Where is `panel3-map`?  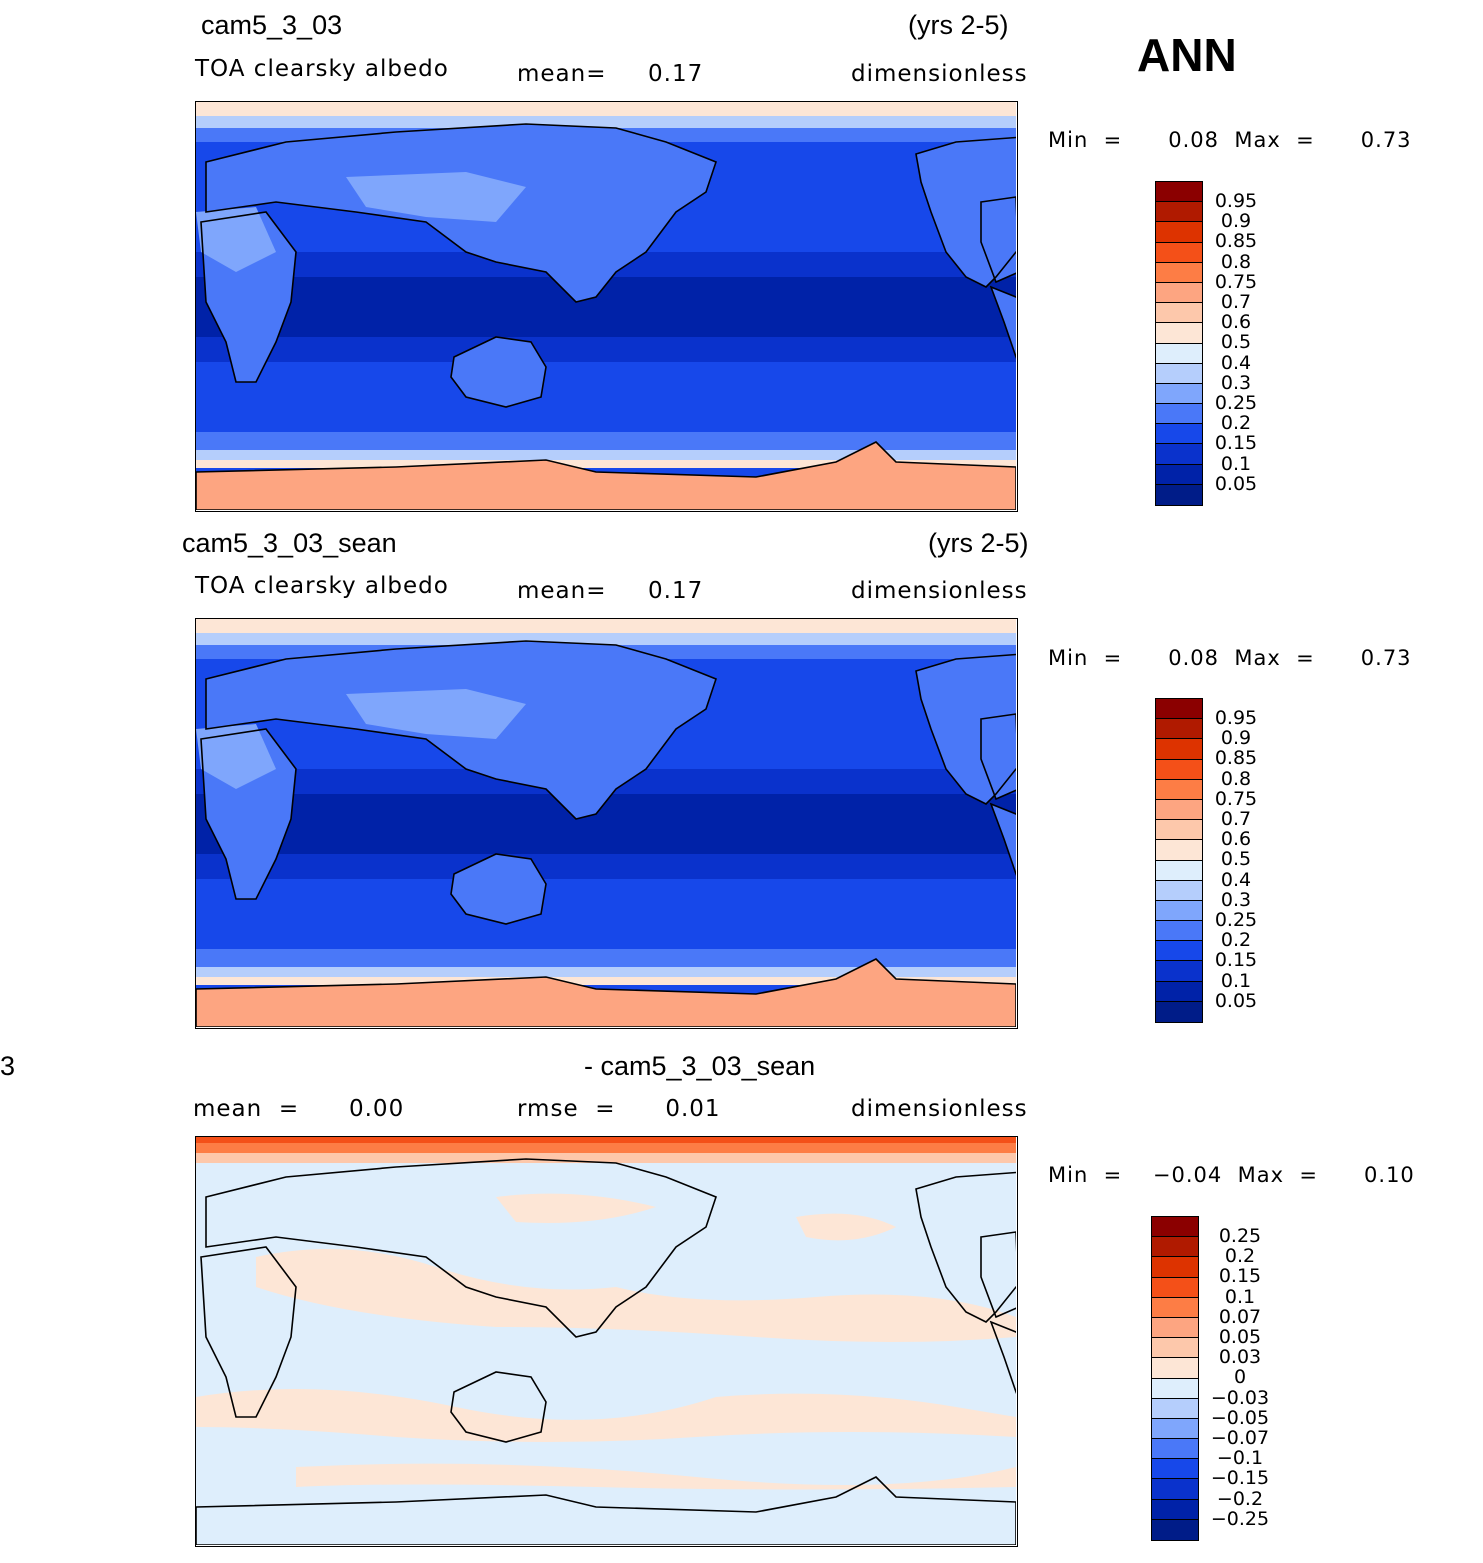 panel3-map is located at coordinates (606, 1341).